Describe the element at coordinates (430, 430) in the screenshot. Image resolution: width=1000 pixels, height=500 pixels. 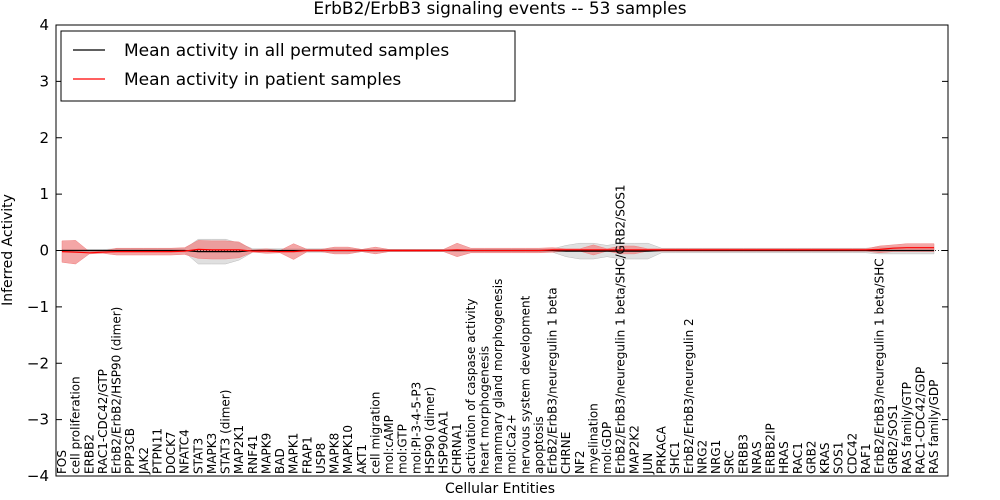
I see `x-category-label: HSP90 (dimer)` at that location.